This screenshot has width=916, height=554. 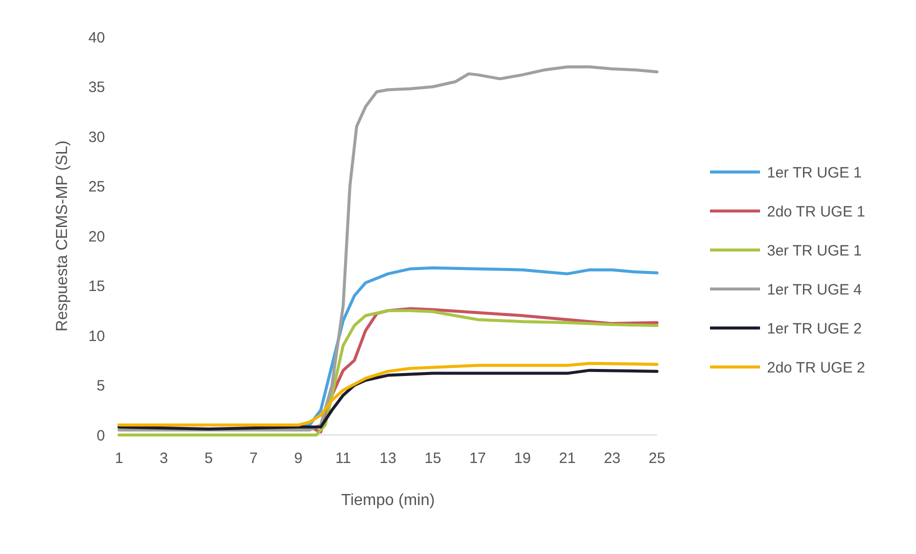 I want to click on y-tick-label: 35, so click(x=96, y=87).